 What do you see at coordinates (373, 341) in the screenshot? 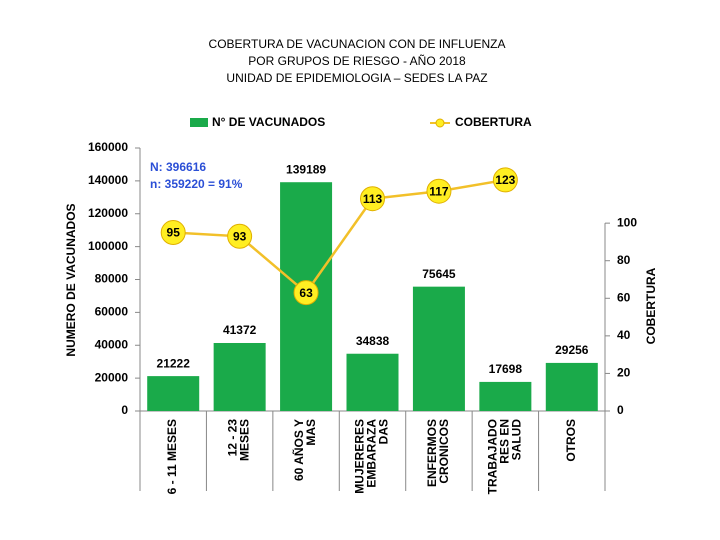
I see `bar-value-label: 34838` at bounding box center [373, 341].